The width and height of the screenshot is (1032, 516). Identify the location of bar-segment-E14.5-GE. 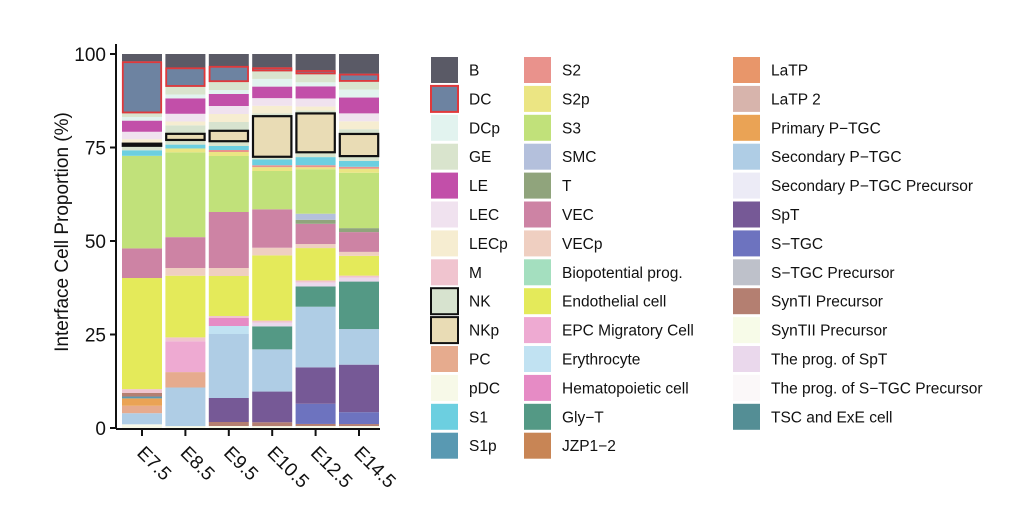
(359, 85).